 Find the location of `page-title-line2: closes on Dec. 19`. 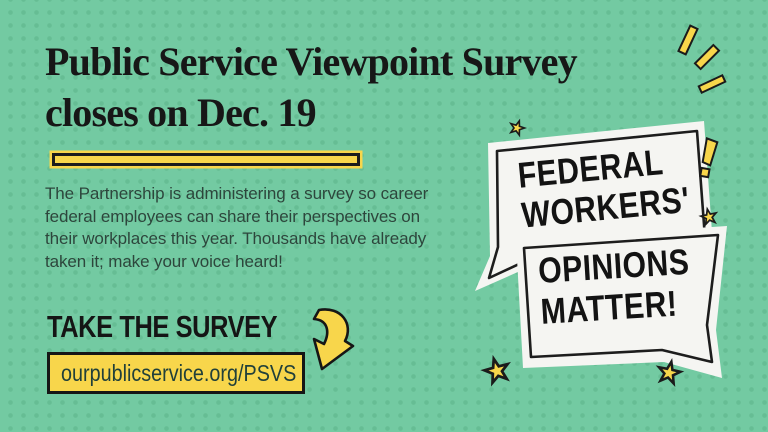

page-title-line2: closes on Dec. 19 is located at coordinates (181, 112).